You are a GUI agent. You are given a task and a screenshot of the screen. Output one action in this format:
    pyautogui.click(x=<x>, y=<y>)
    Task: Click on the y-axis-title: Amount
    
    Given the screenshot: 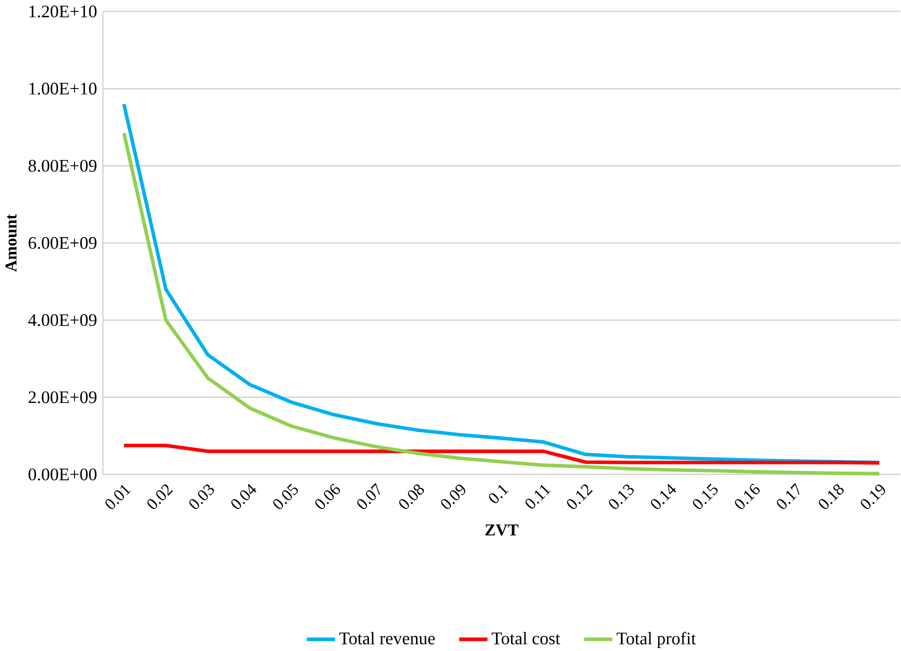 What is the action you would take?
    pyautogui.click(x=11, y=243)
    